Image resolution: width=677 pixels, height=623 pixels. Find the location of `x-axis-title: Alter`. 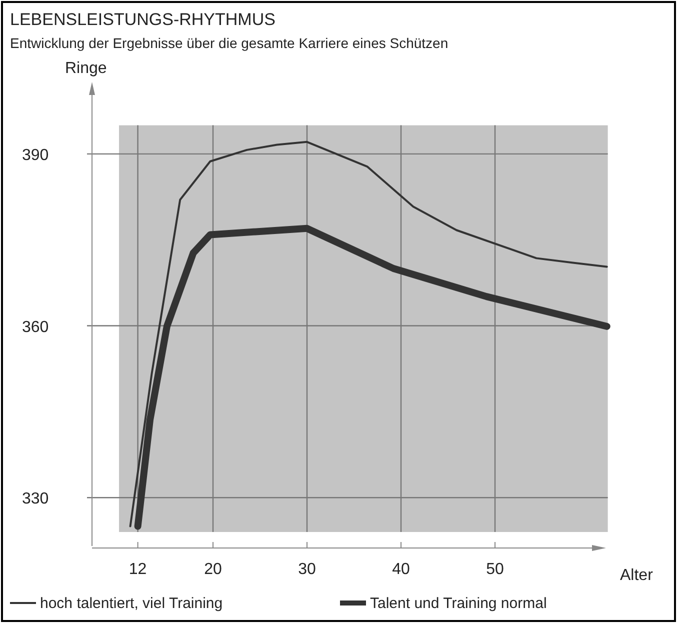

x-axis-title: Alter is located at coordinates (637, 575).